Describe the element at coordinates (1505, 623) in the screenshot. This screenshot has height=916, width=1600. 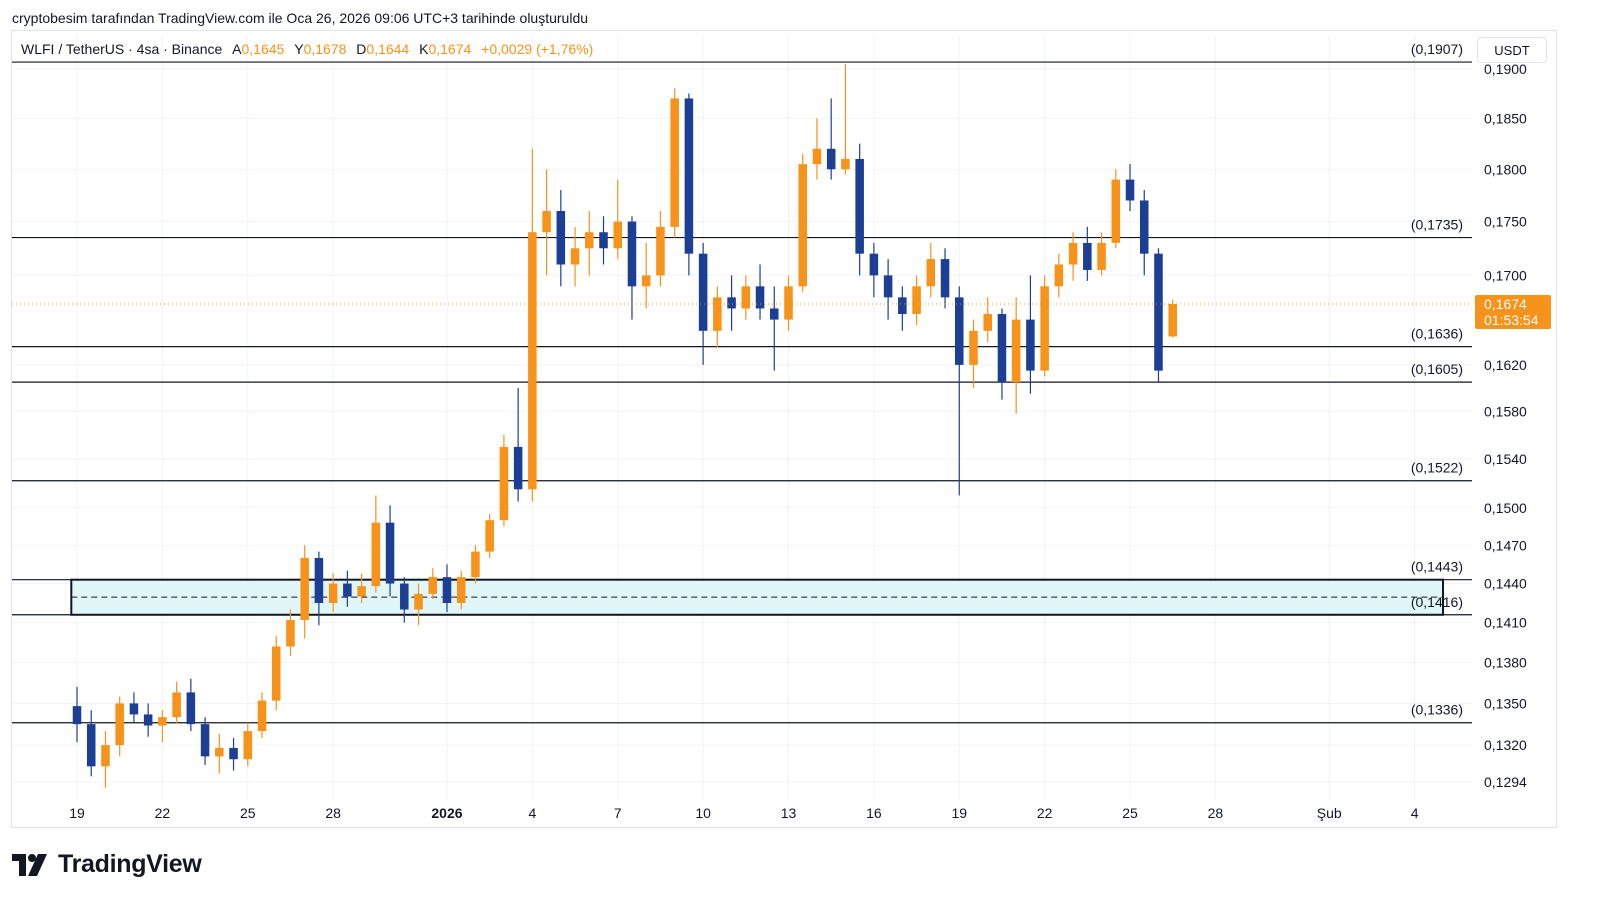
I see `y-tick-label: 0,1410` at that location.